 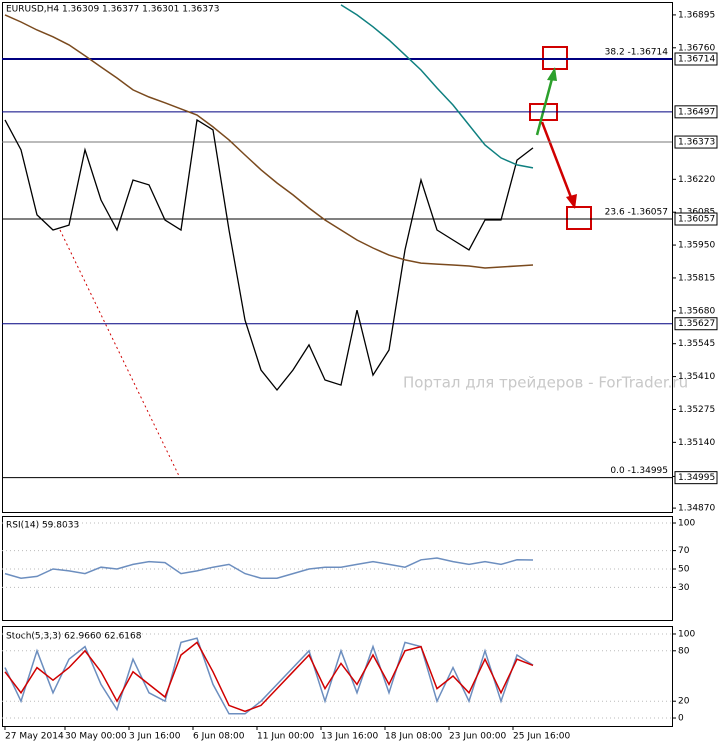 I want to click on x-tick-label: 27 May 2014, so click(x=34, y=737).